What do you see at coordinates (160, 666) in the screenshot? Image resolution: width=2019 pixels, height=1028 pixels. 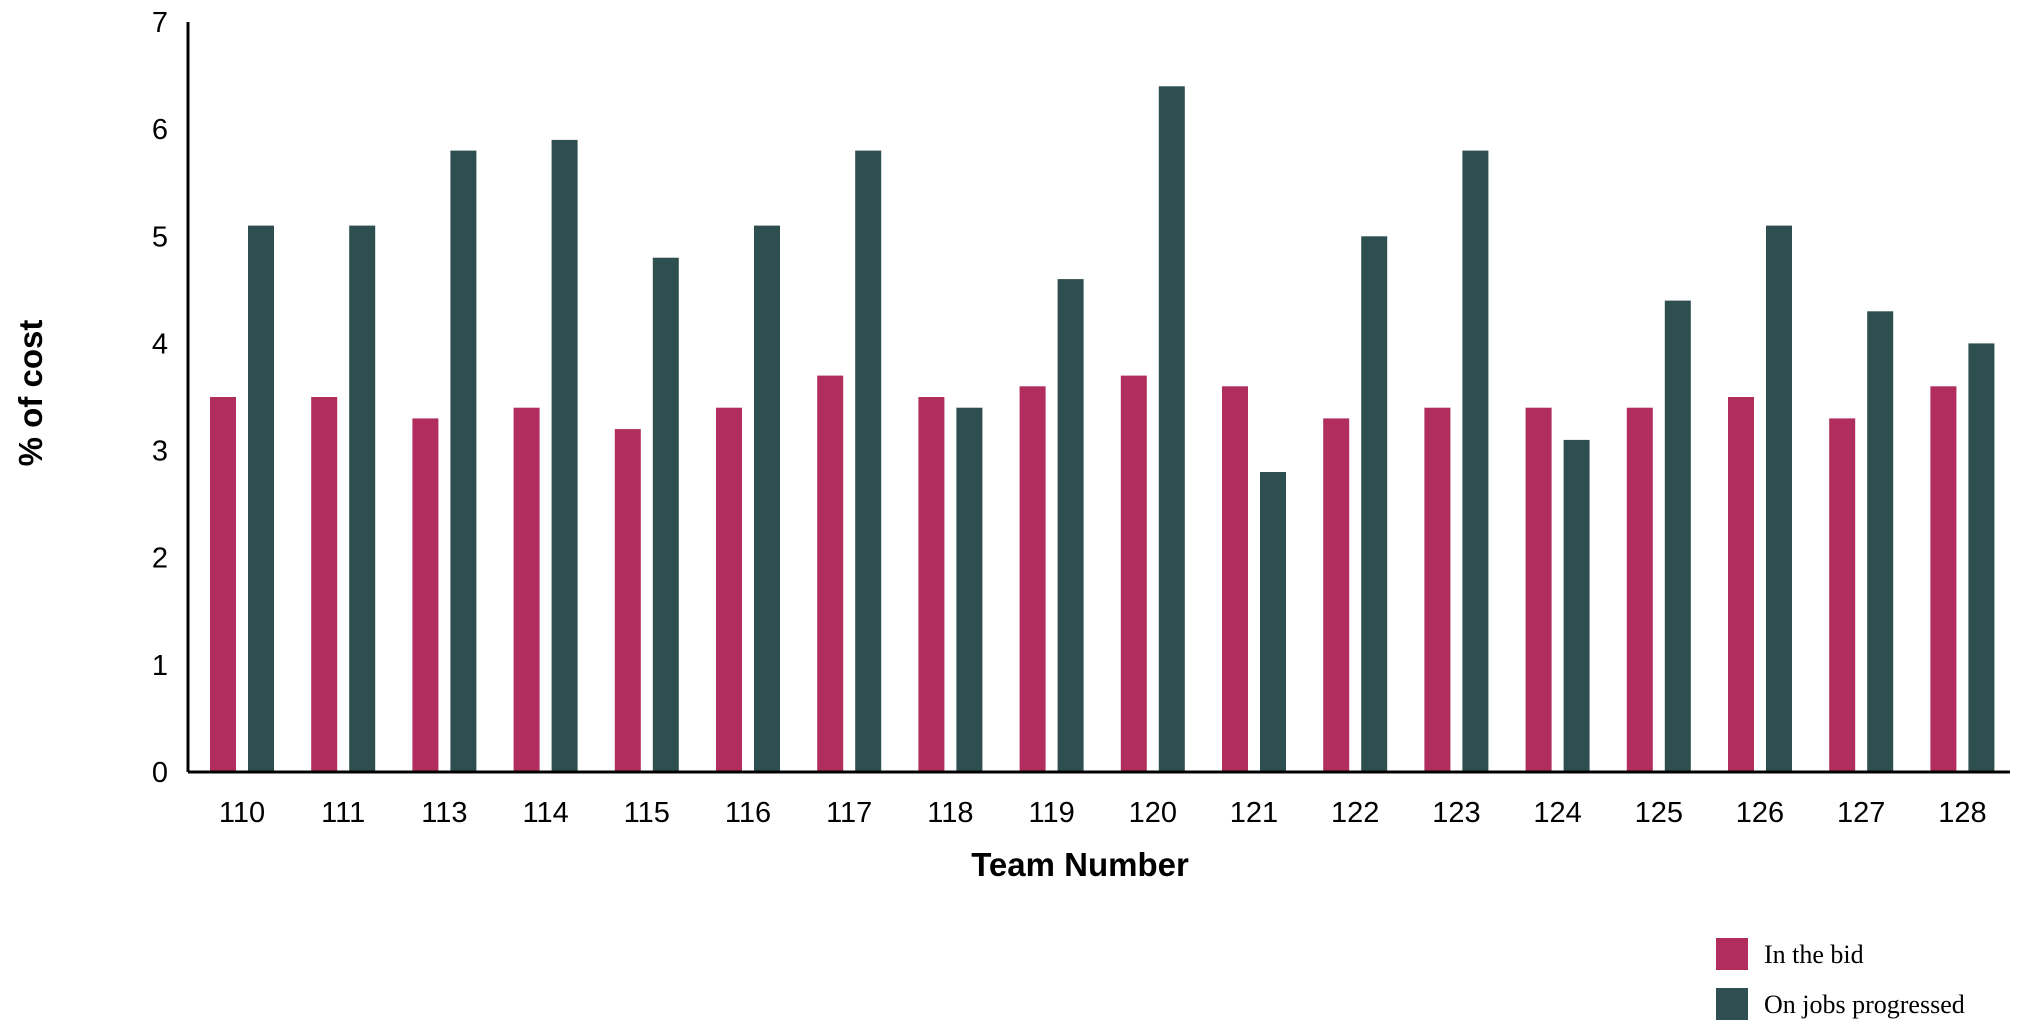 I see `y-tick-label: 1` at bounding box center [160, 666].